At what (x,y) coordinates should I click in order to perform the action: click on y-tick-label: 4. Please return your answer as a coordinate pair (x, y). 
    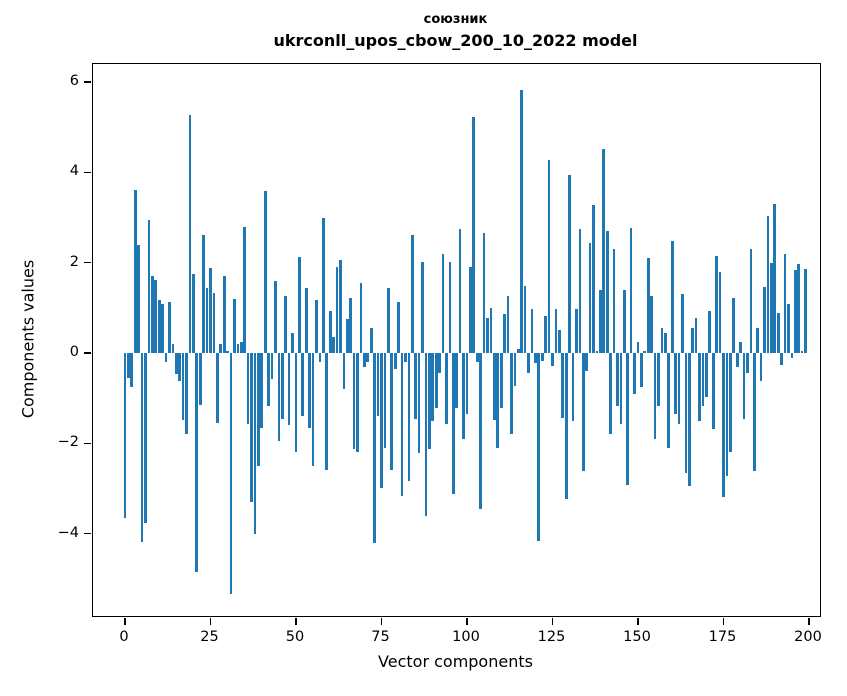
    Looking at the image, I should click on (74, 171).